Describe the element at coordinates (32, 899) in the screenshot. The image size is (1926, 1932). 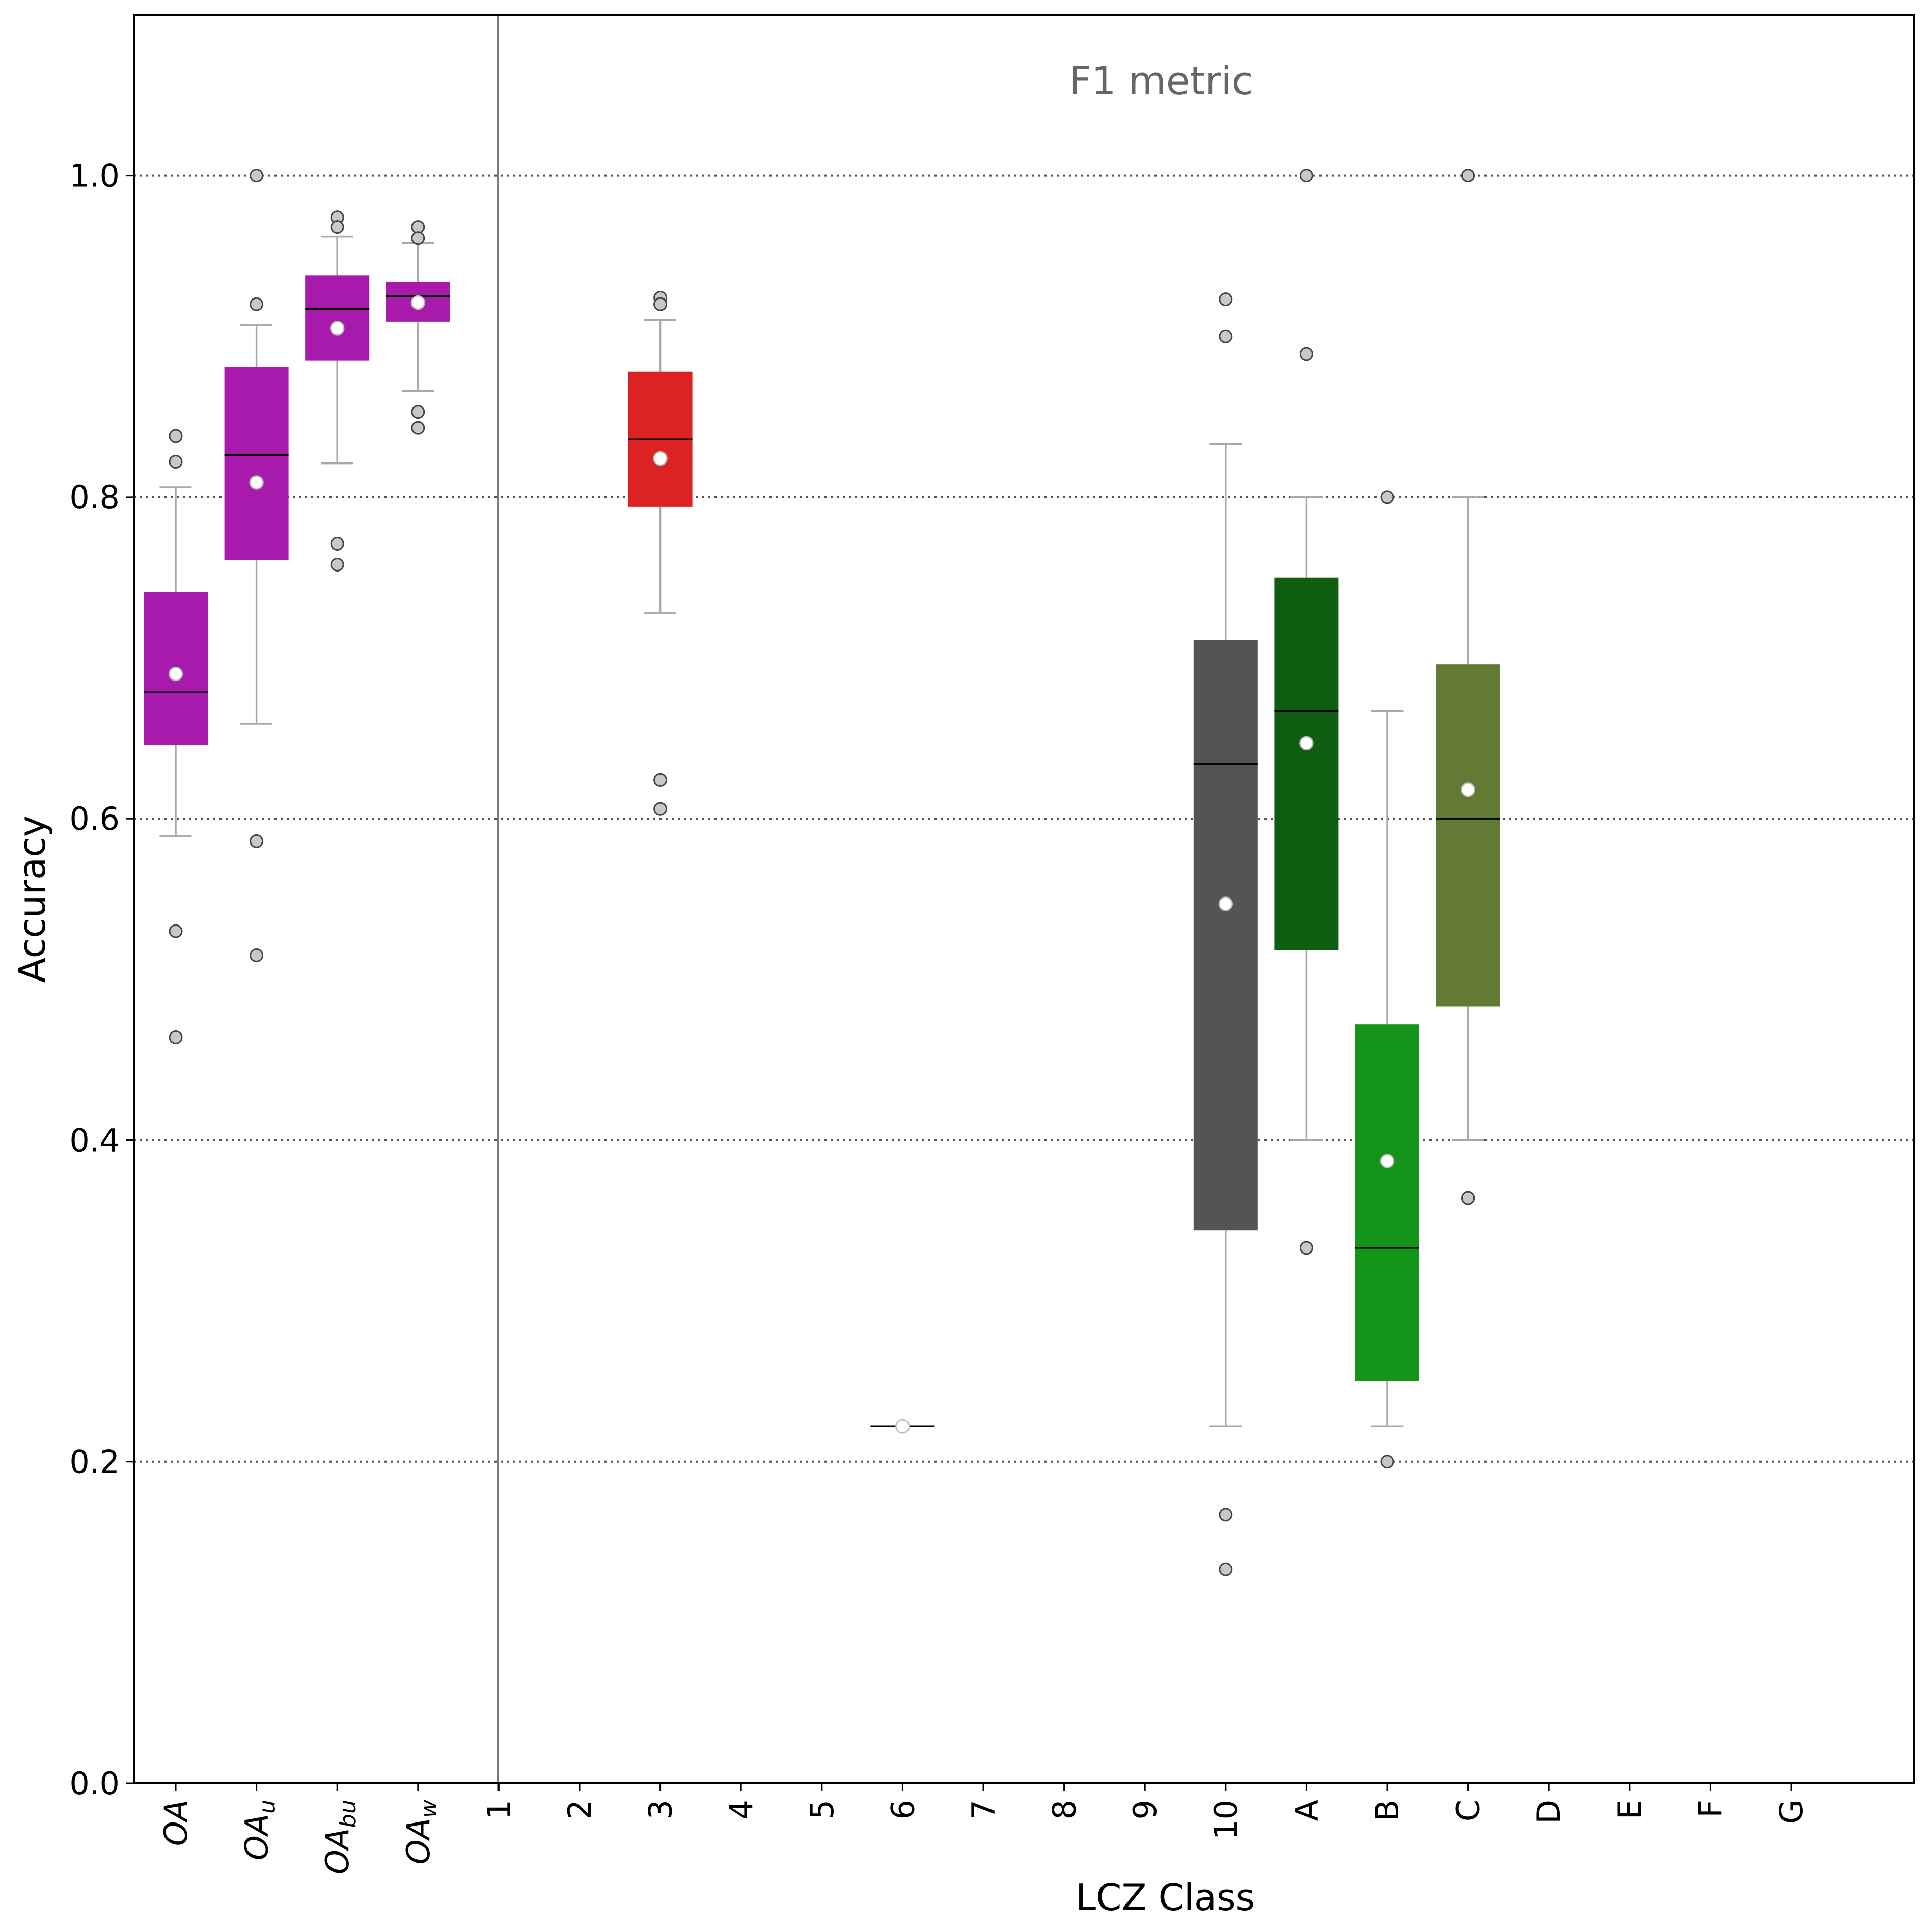
I see `y-axis-title: Accuracy` at that location.